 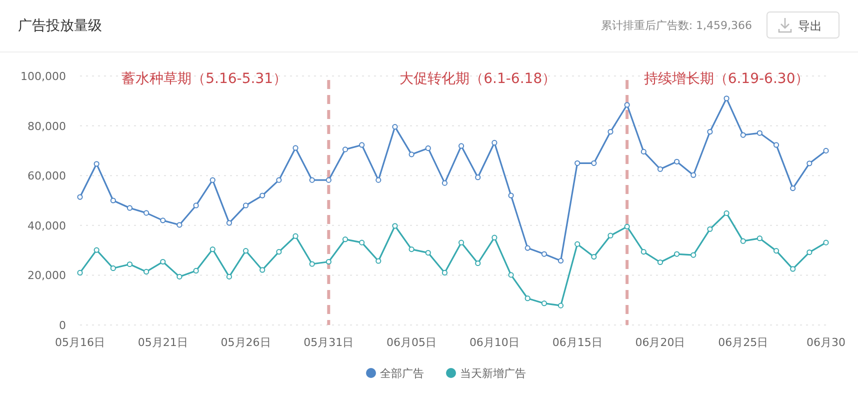 I want to click on x-tick-label: 06月25日, so click(x=743, y=342).